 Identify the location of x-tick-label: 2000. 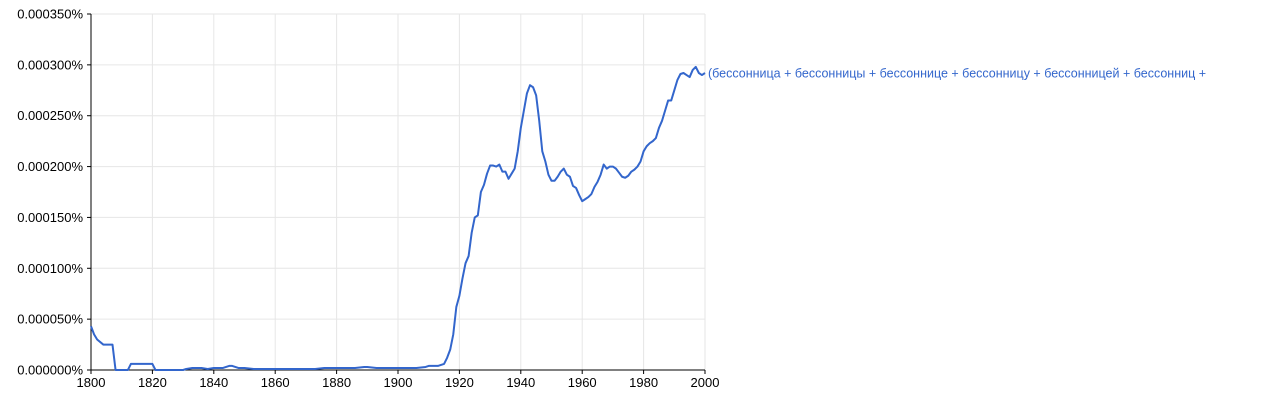
(705, 382).